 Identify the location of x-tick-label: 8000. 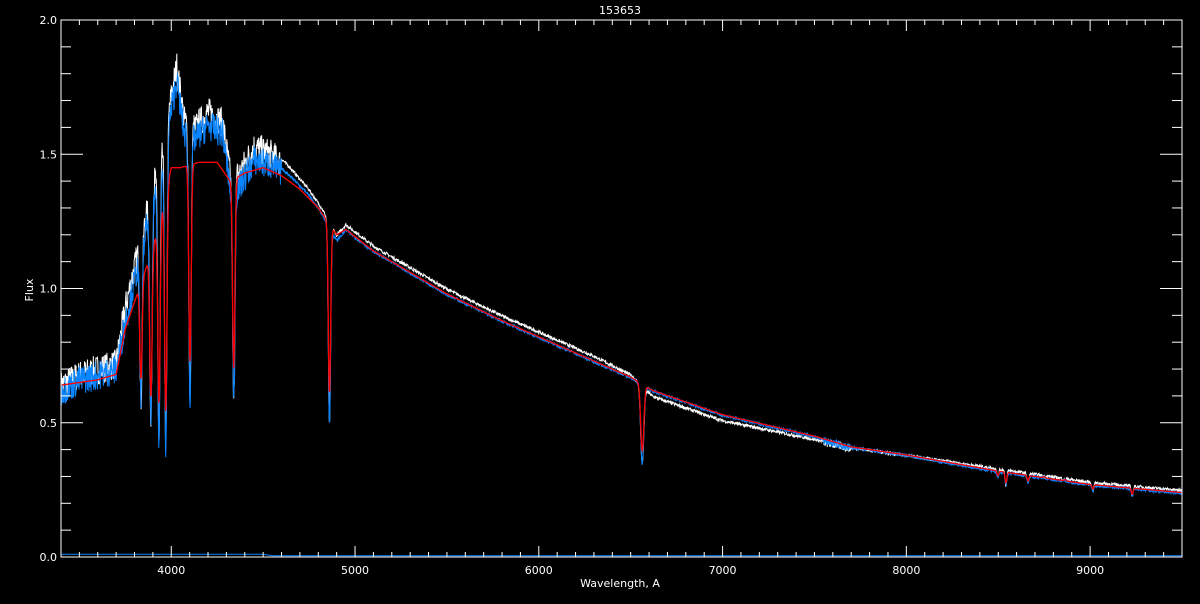
(906, 570).